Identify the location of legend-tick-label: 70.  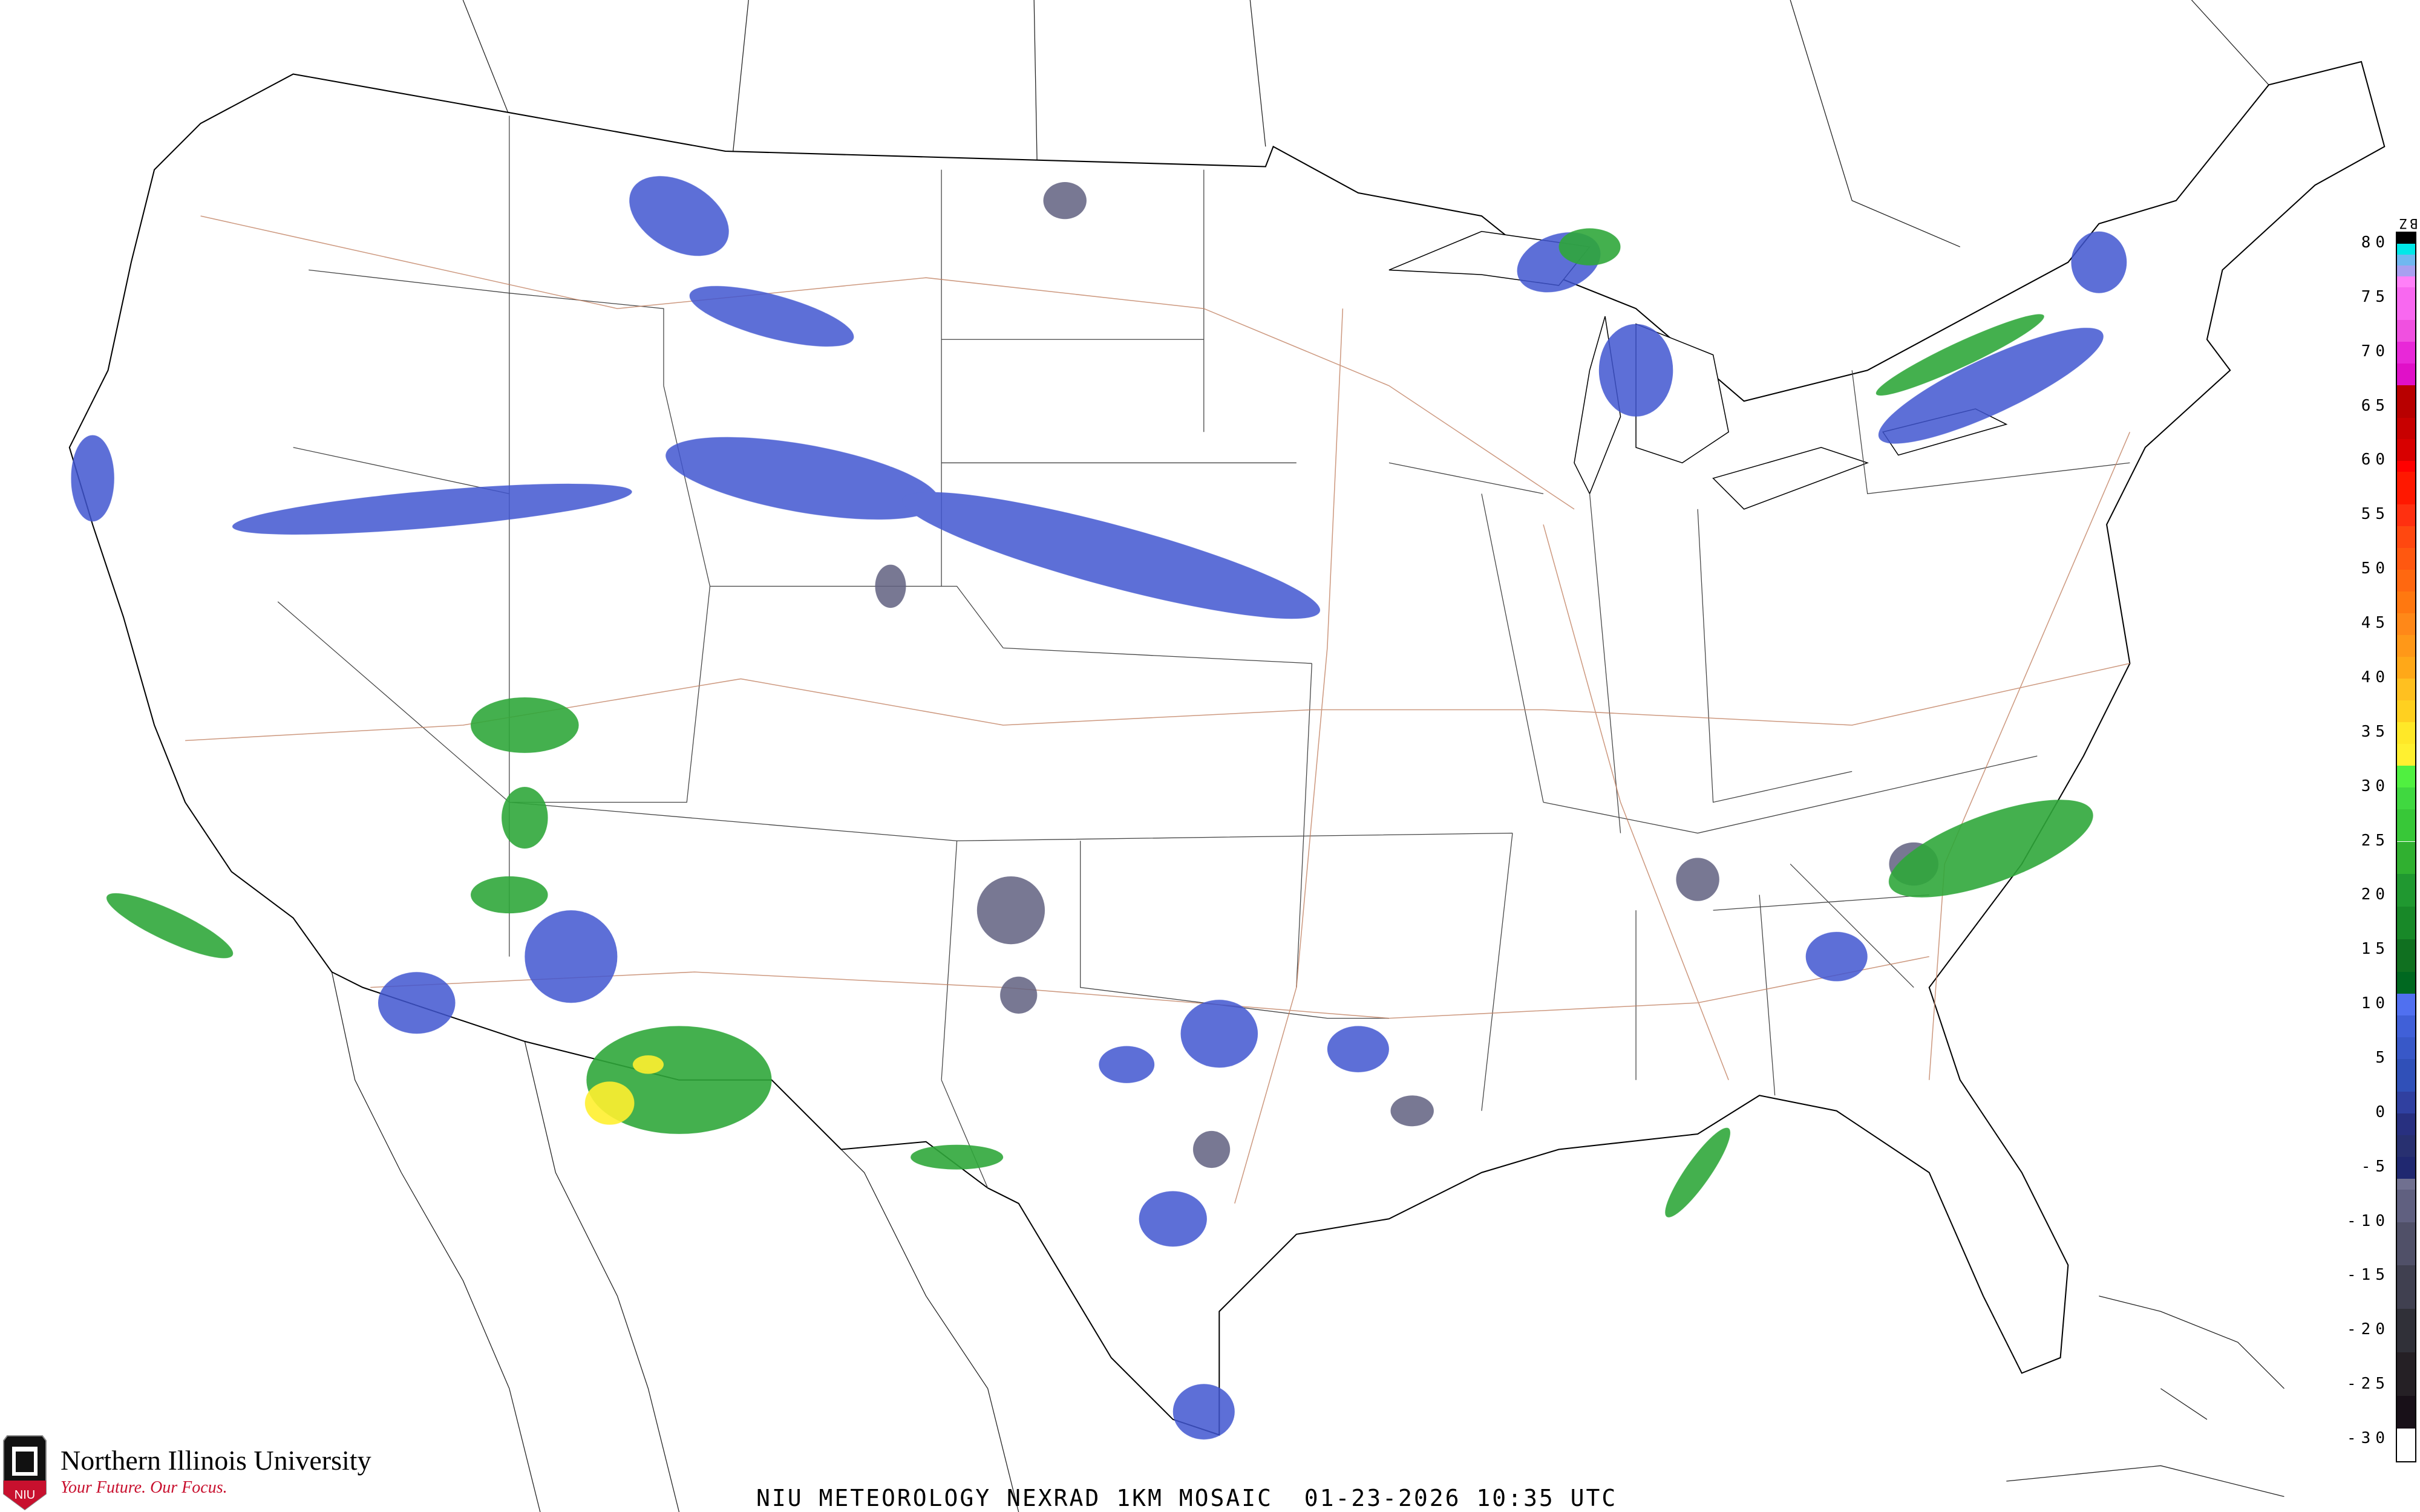
(2375, 351).